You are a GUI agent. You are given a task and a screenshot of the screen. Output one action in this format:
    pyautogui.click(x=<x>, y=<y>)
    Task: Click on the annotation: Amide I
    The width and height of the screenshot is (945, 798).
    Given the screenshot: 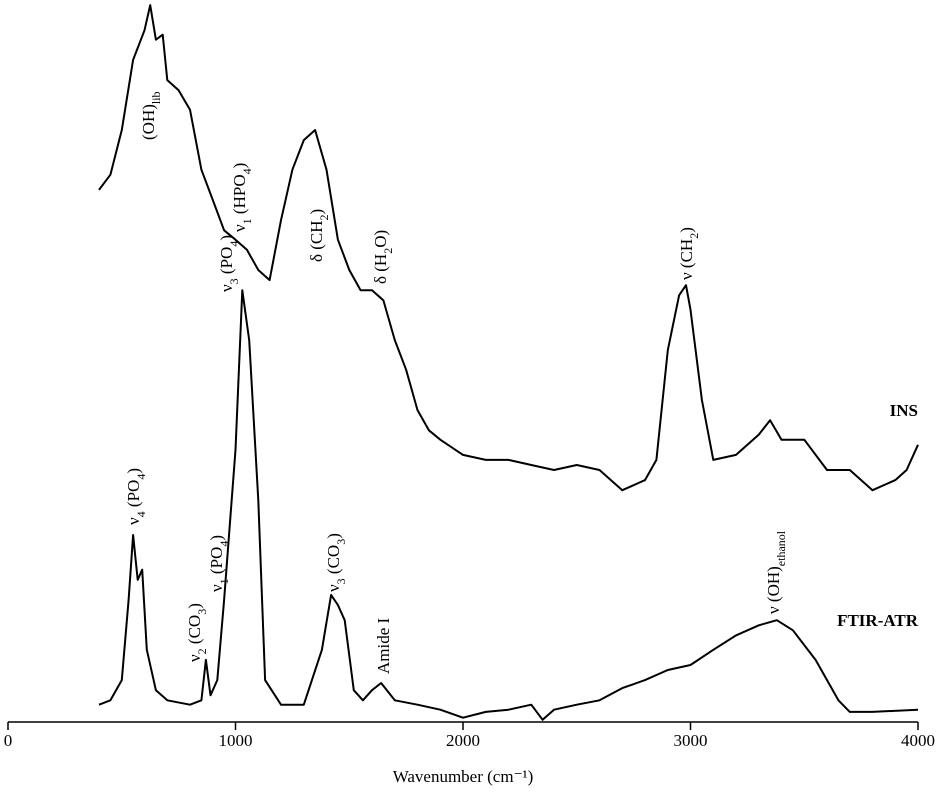 What is the action you would take?
    pyautogui.click(x=383, y=645)
    